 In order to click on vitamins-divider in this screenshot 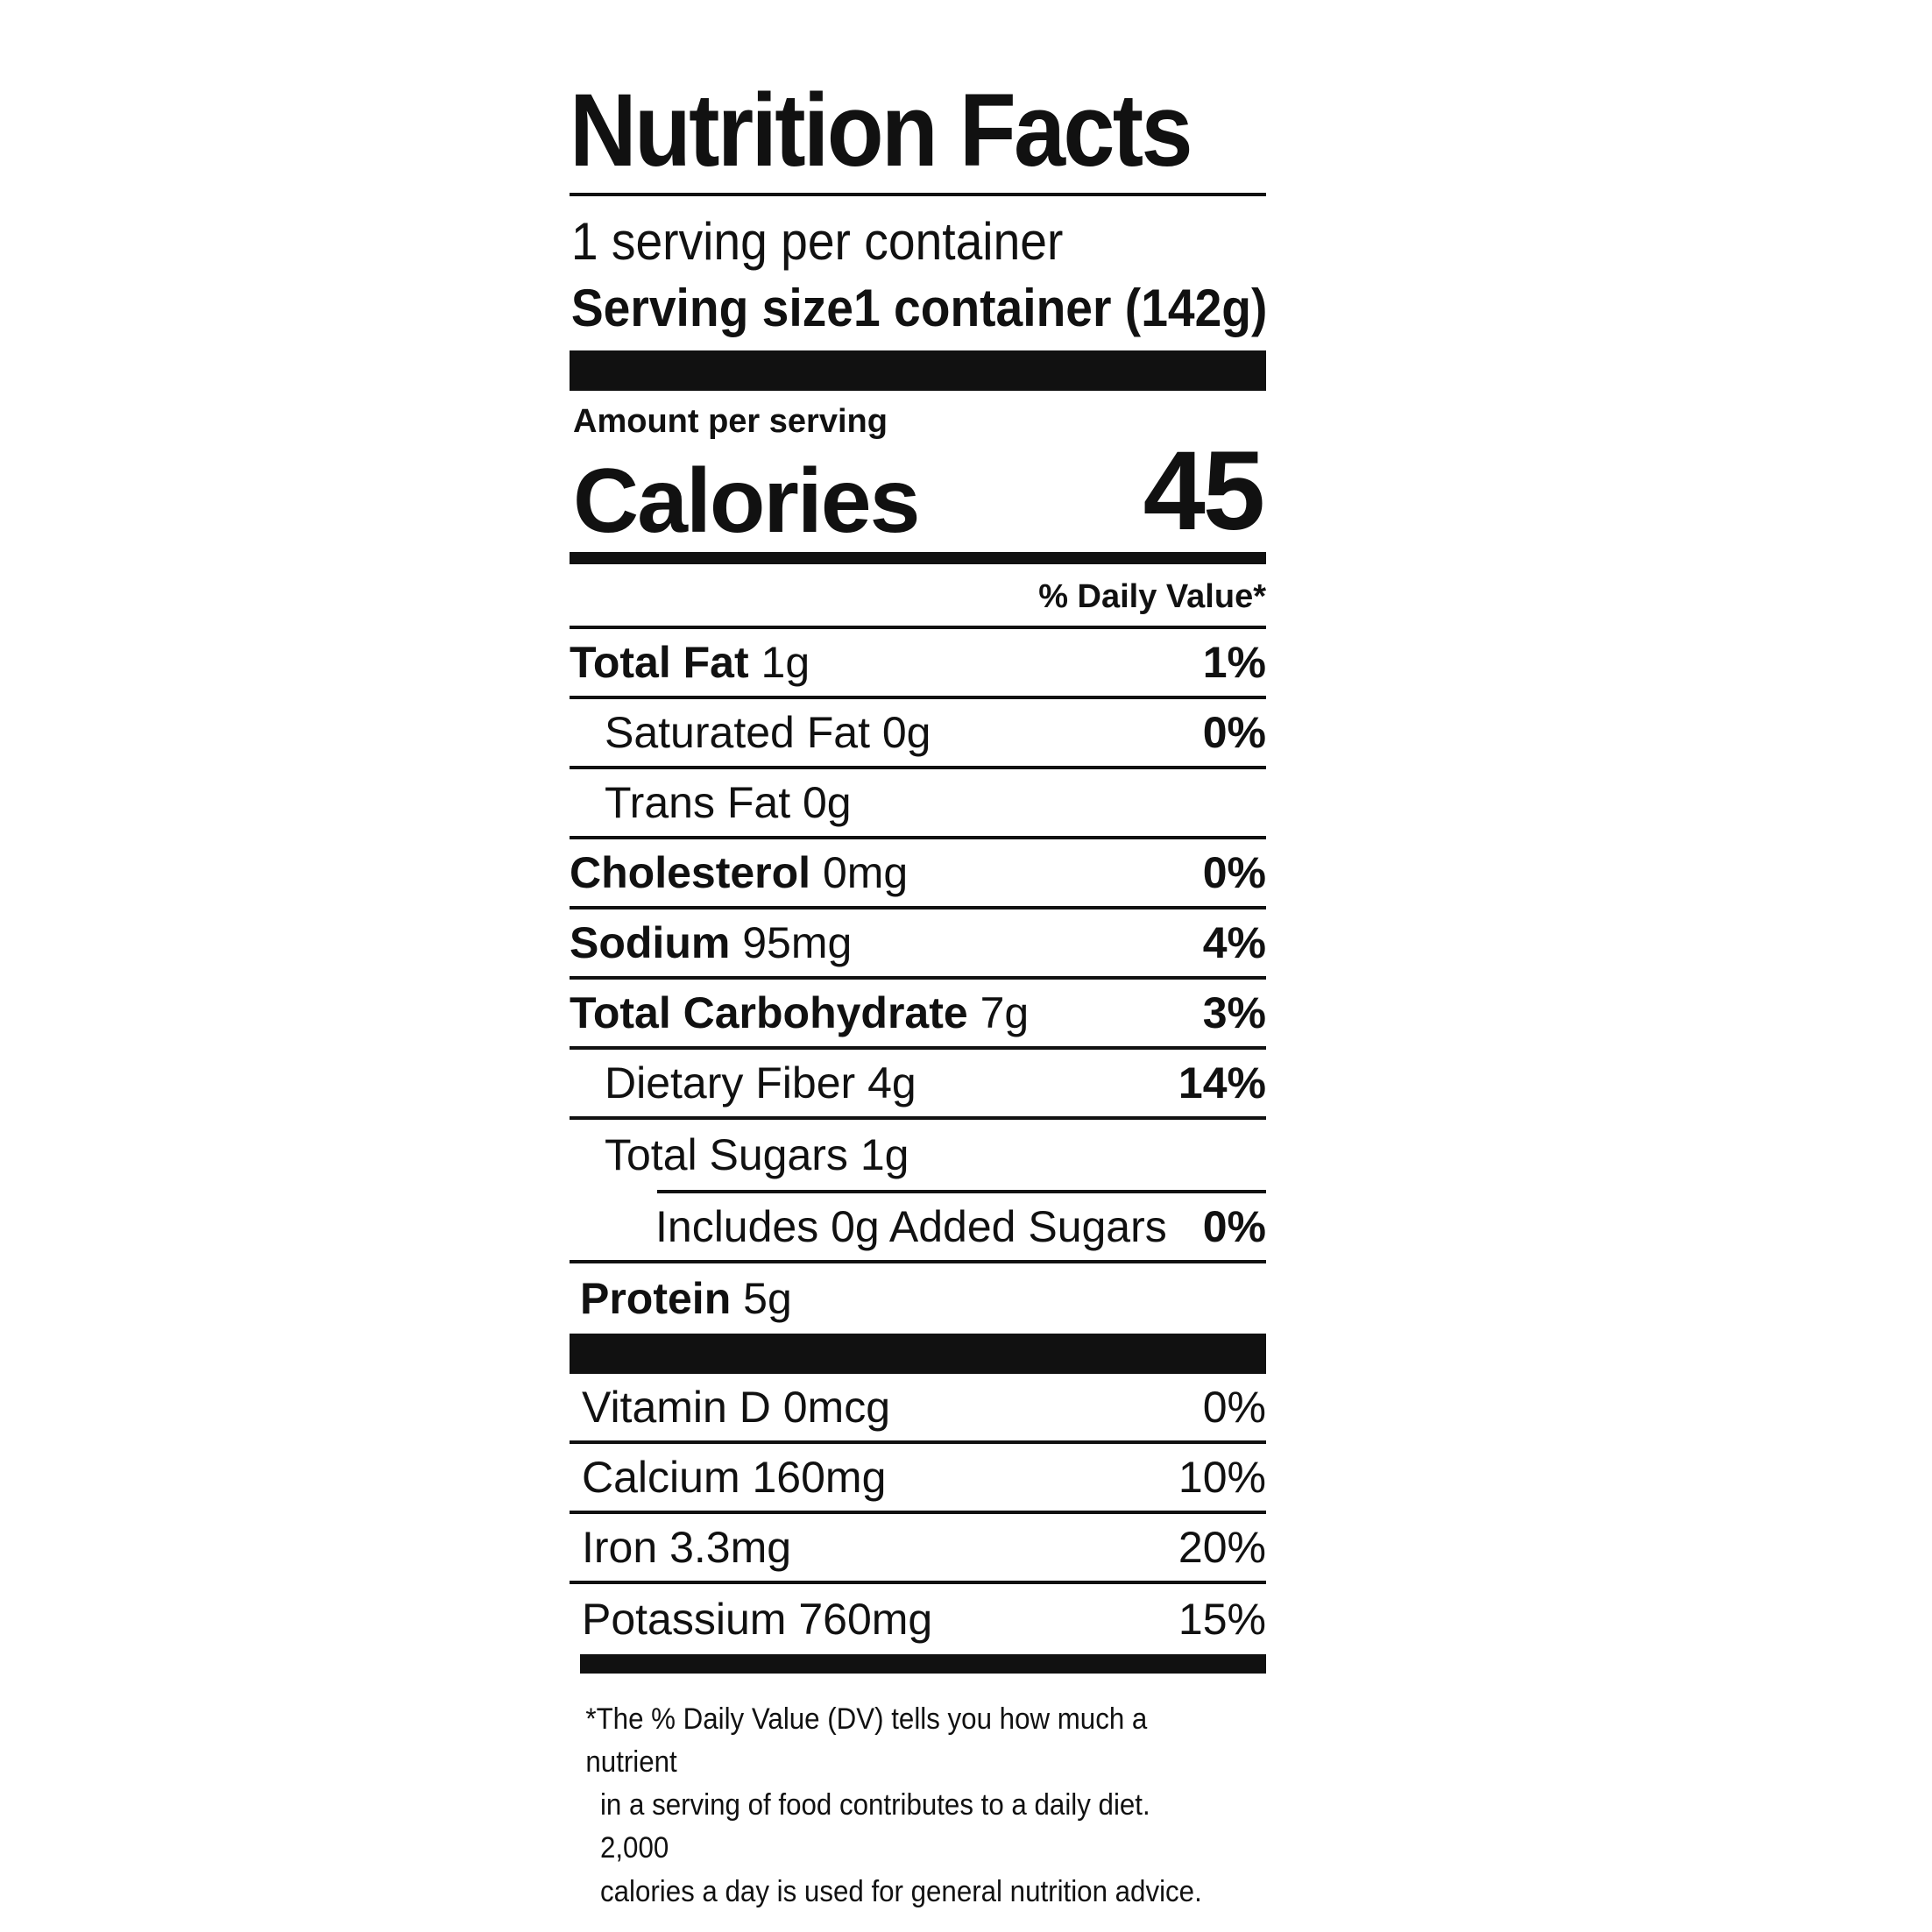, I will do `click(918, 1353)`.